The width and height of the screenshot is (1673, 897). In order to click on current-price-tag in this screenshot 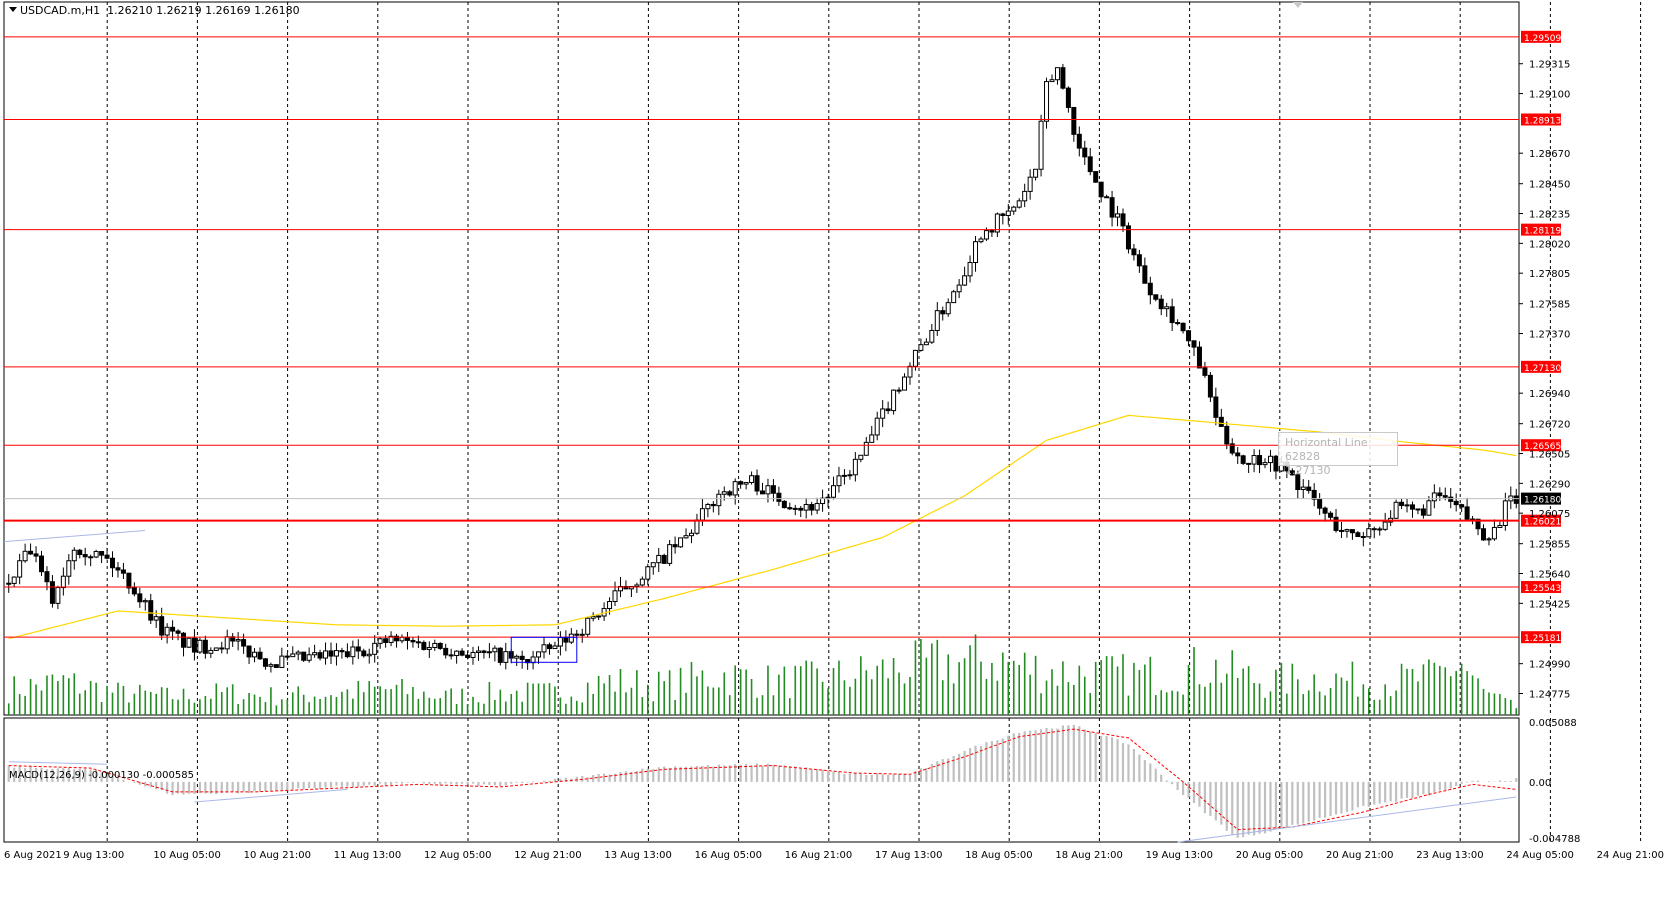, I will do `click(1541, 498)`.